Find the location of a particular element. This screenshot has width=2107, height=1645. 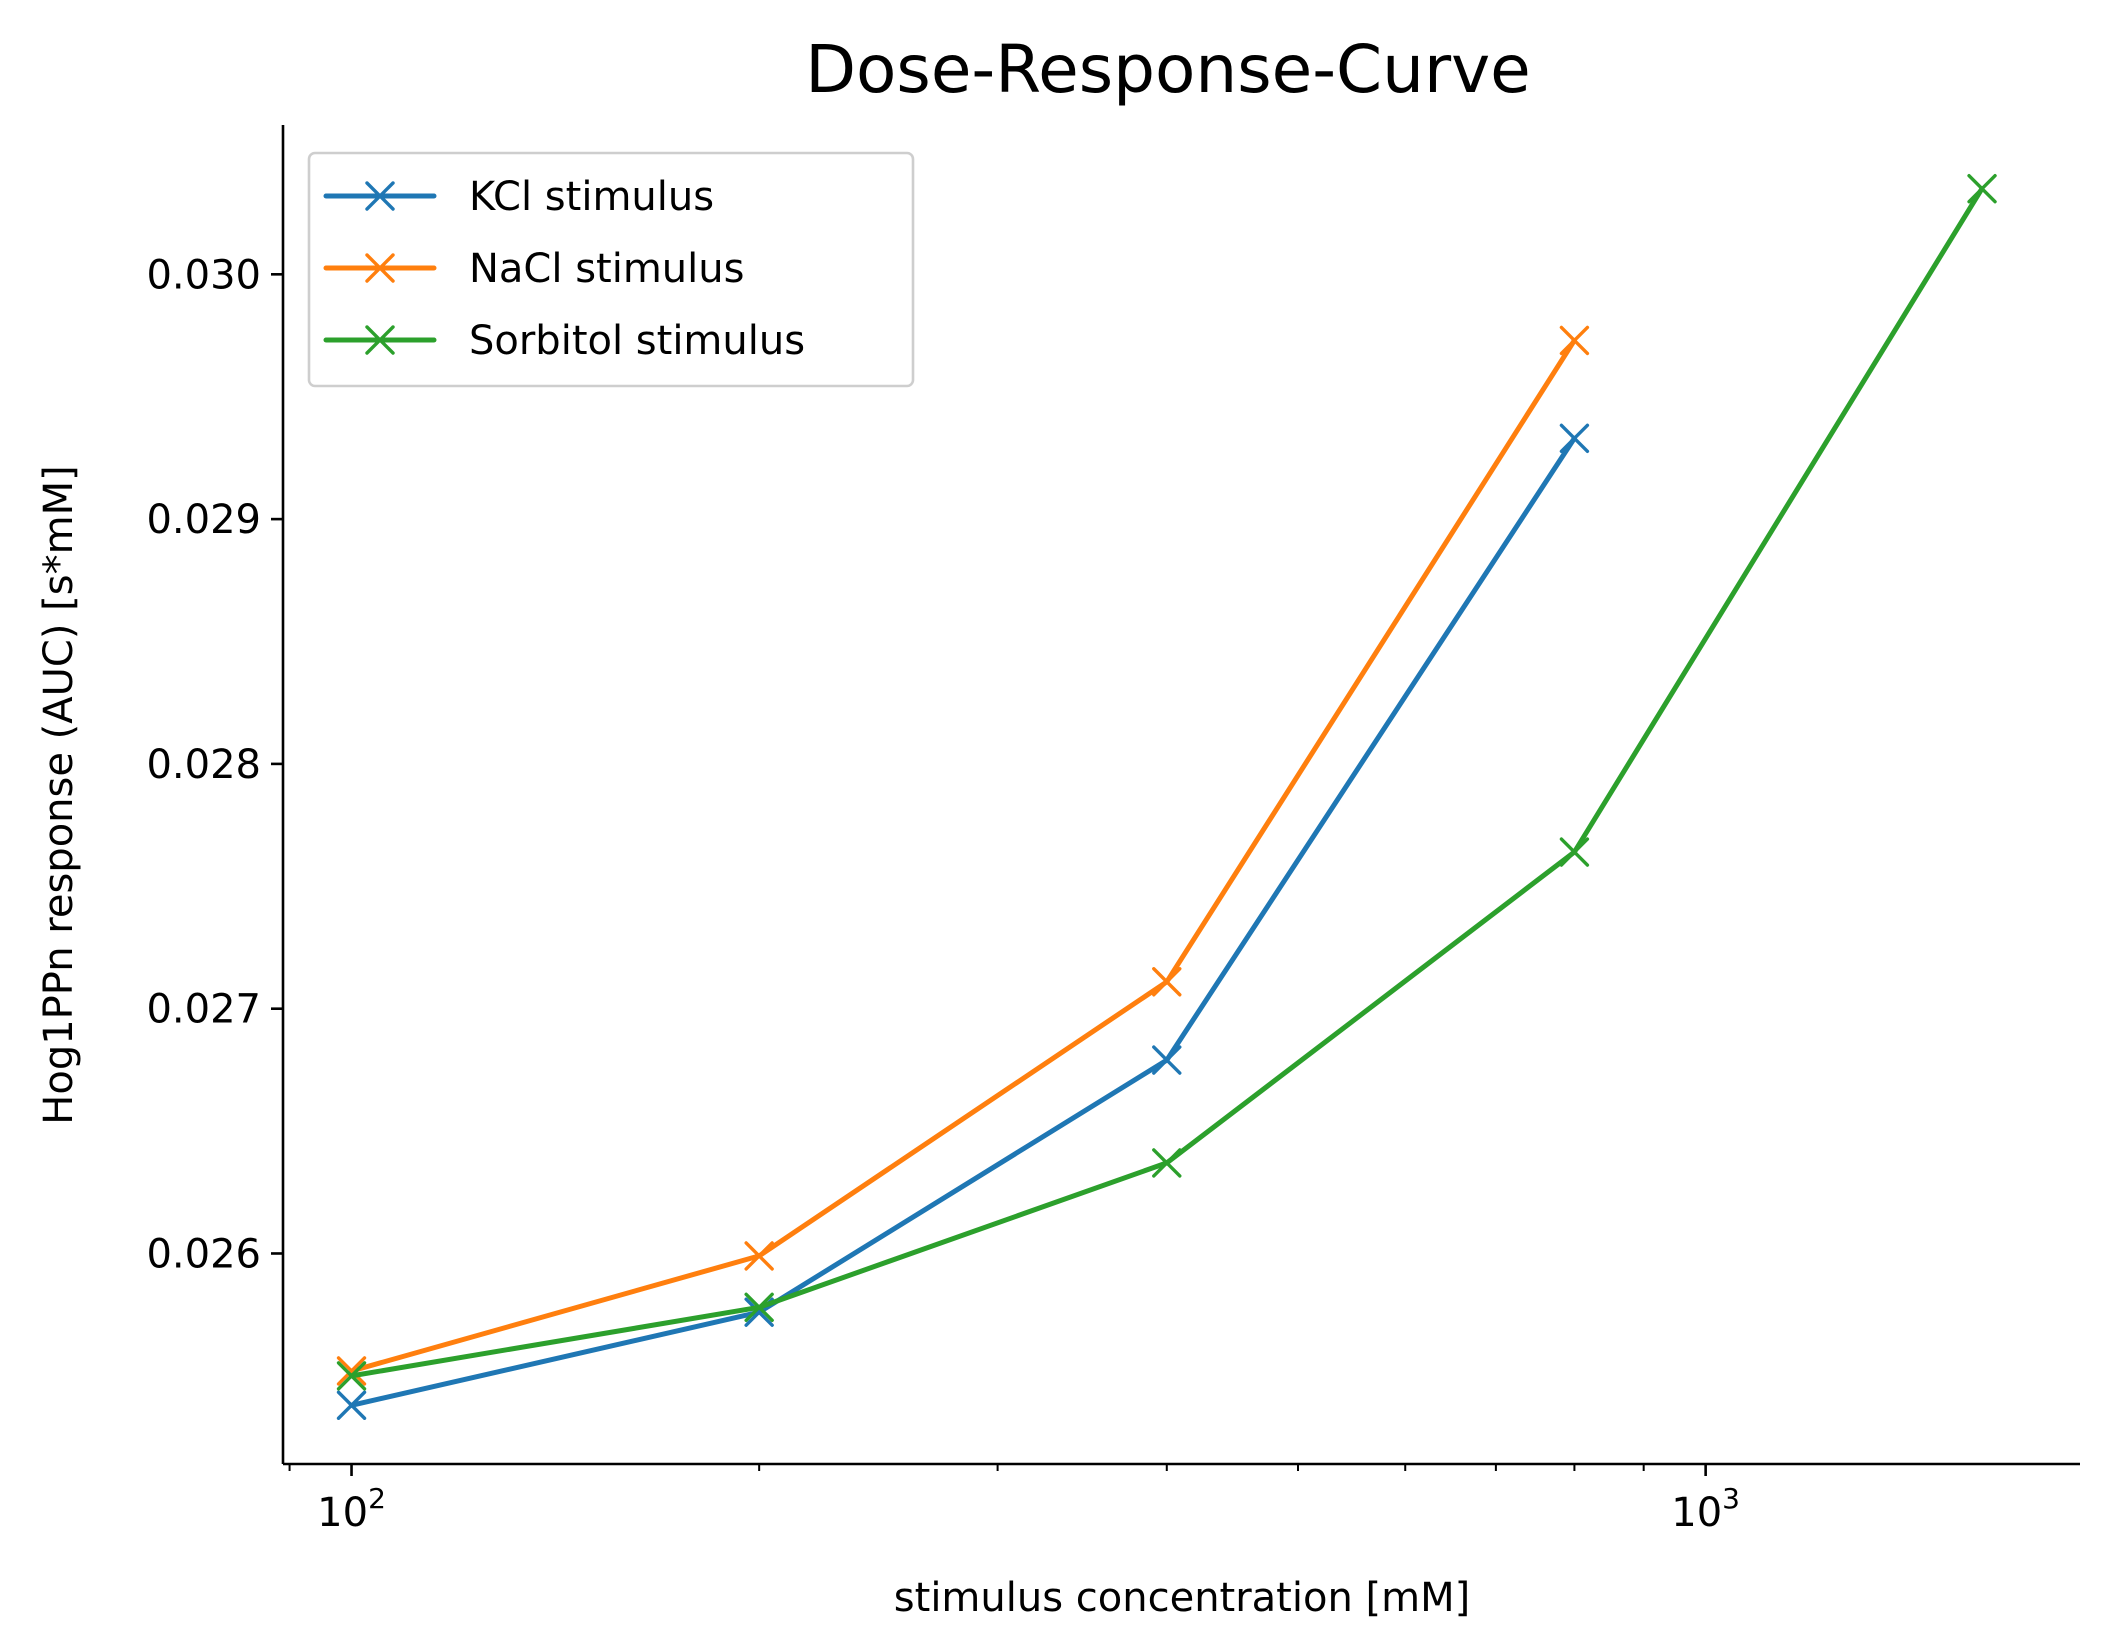

x-tick-exponent: 3 is located at coordinates (1731, 1498).